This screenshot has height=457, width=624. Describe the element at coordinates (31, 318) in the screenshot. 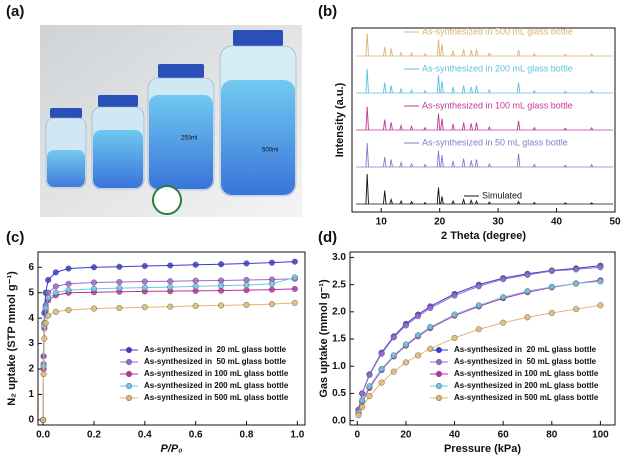

I see `y-tick-label: 4` at that location.